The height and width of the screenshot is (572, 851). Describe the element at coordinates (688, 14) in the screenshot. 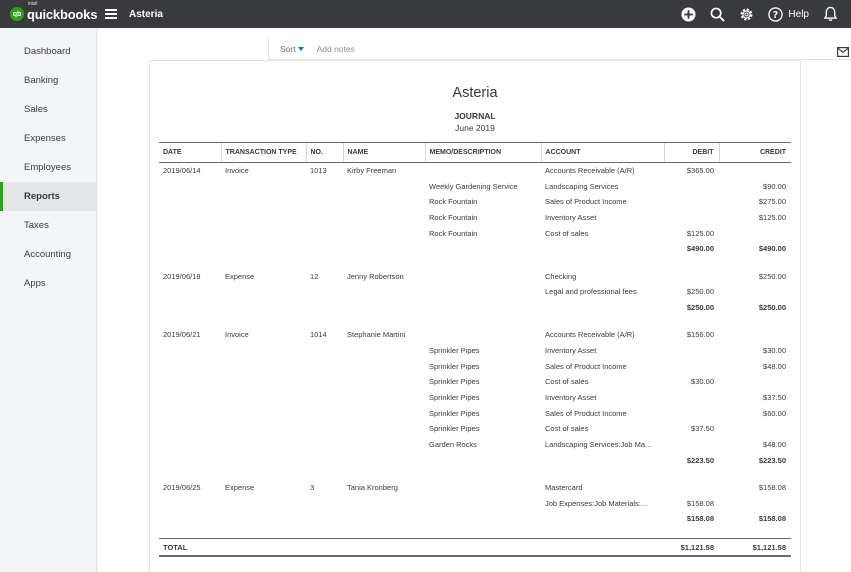

I see `plus-icon` at that location.